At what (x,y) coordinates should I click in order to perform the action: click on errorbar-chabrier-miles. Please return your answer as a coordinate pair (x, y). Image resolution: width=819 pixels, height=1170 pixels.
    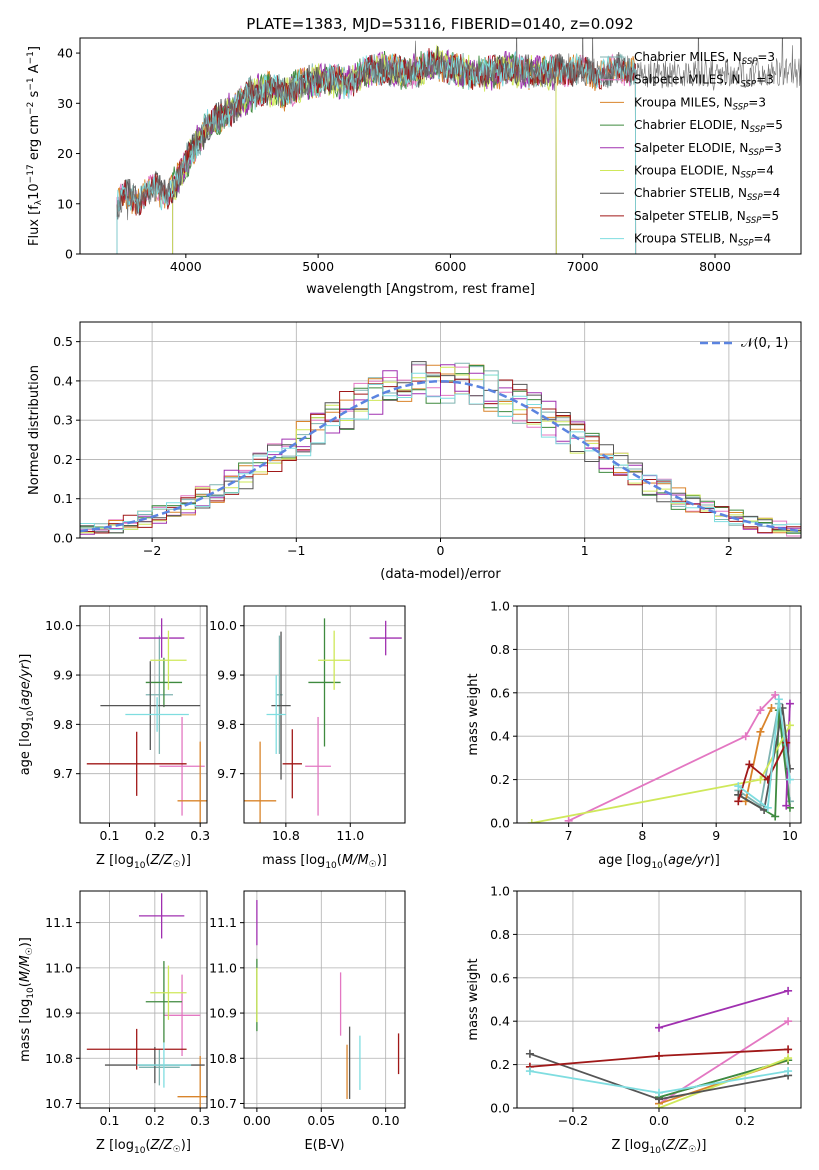
    Looking at the image, I should click on (159, 1067).